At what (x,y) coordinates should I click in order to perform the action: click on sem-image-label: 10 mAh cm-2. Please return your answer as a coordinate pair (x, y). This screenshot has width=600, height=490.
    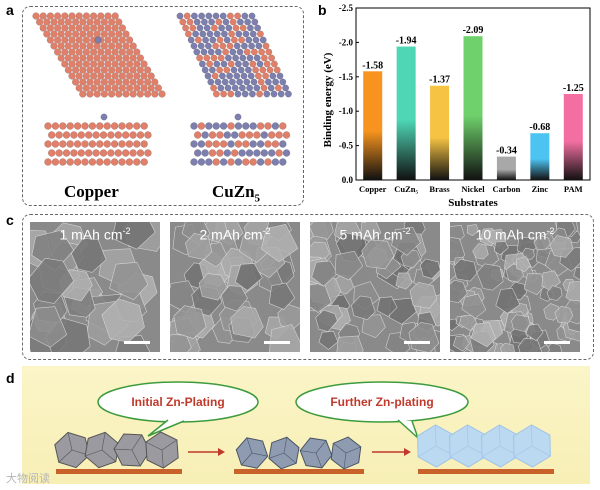
    Looking at the image, I should click on (515, 234).